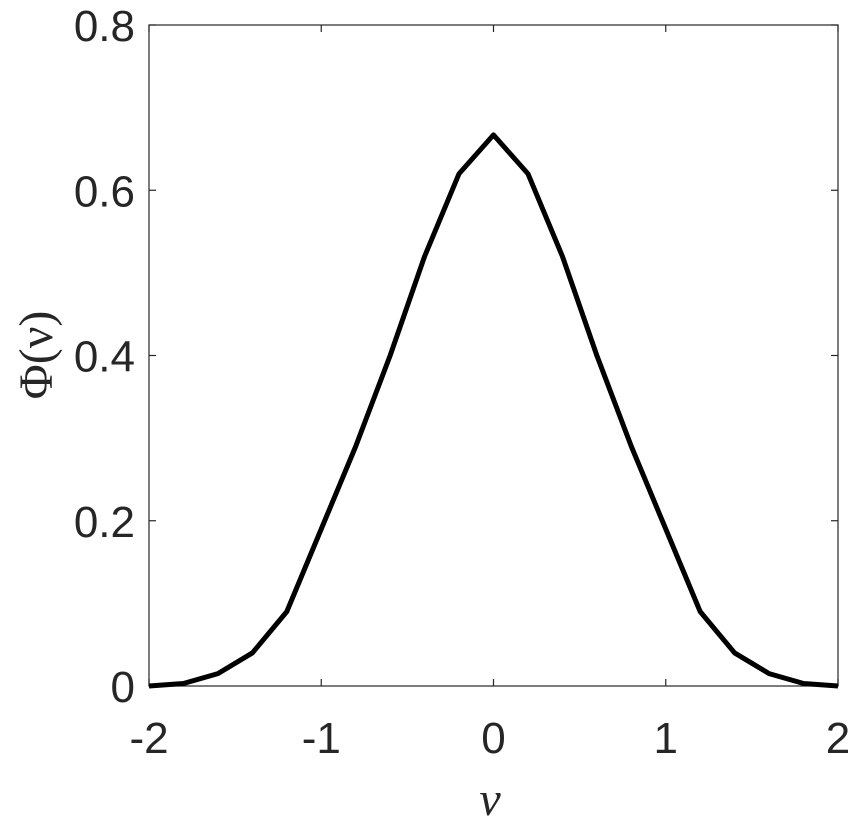 Image resolution: width=855 pixels, height=822 pixels. What do you see at coordinates (104, 357) in the screenshot?
I see `y-tick-label: 0.4` at bounding box center [104, 357].